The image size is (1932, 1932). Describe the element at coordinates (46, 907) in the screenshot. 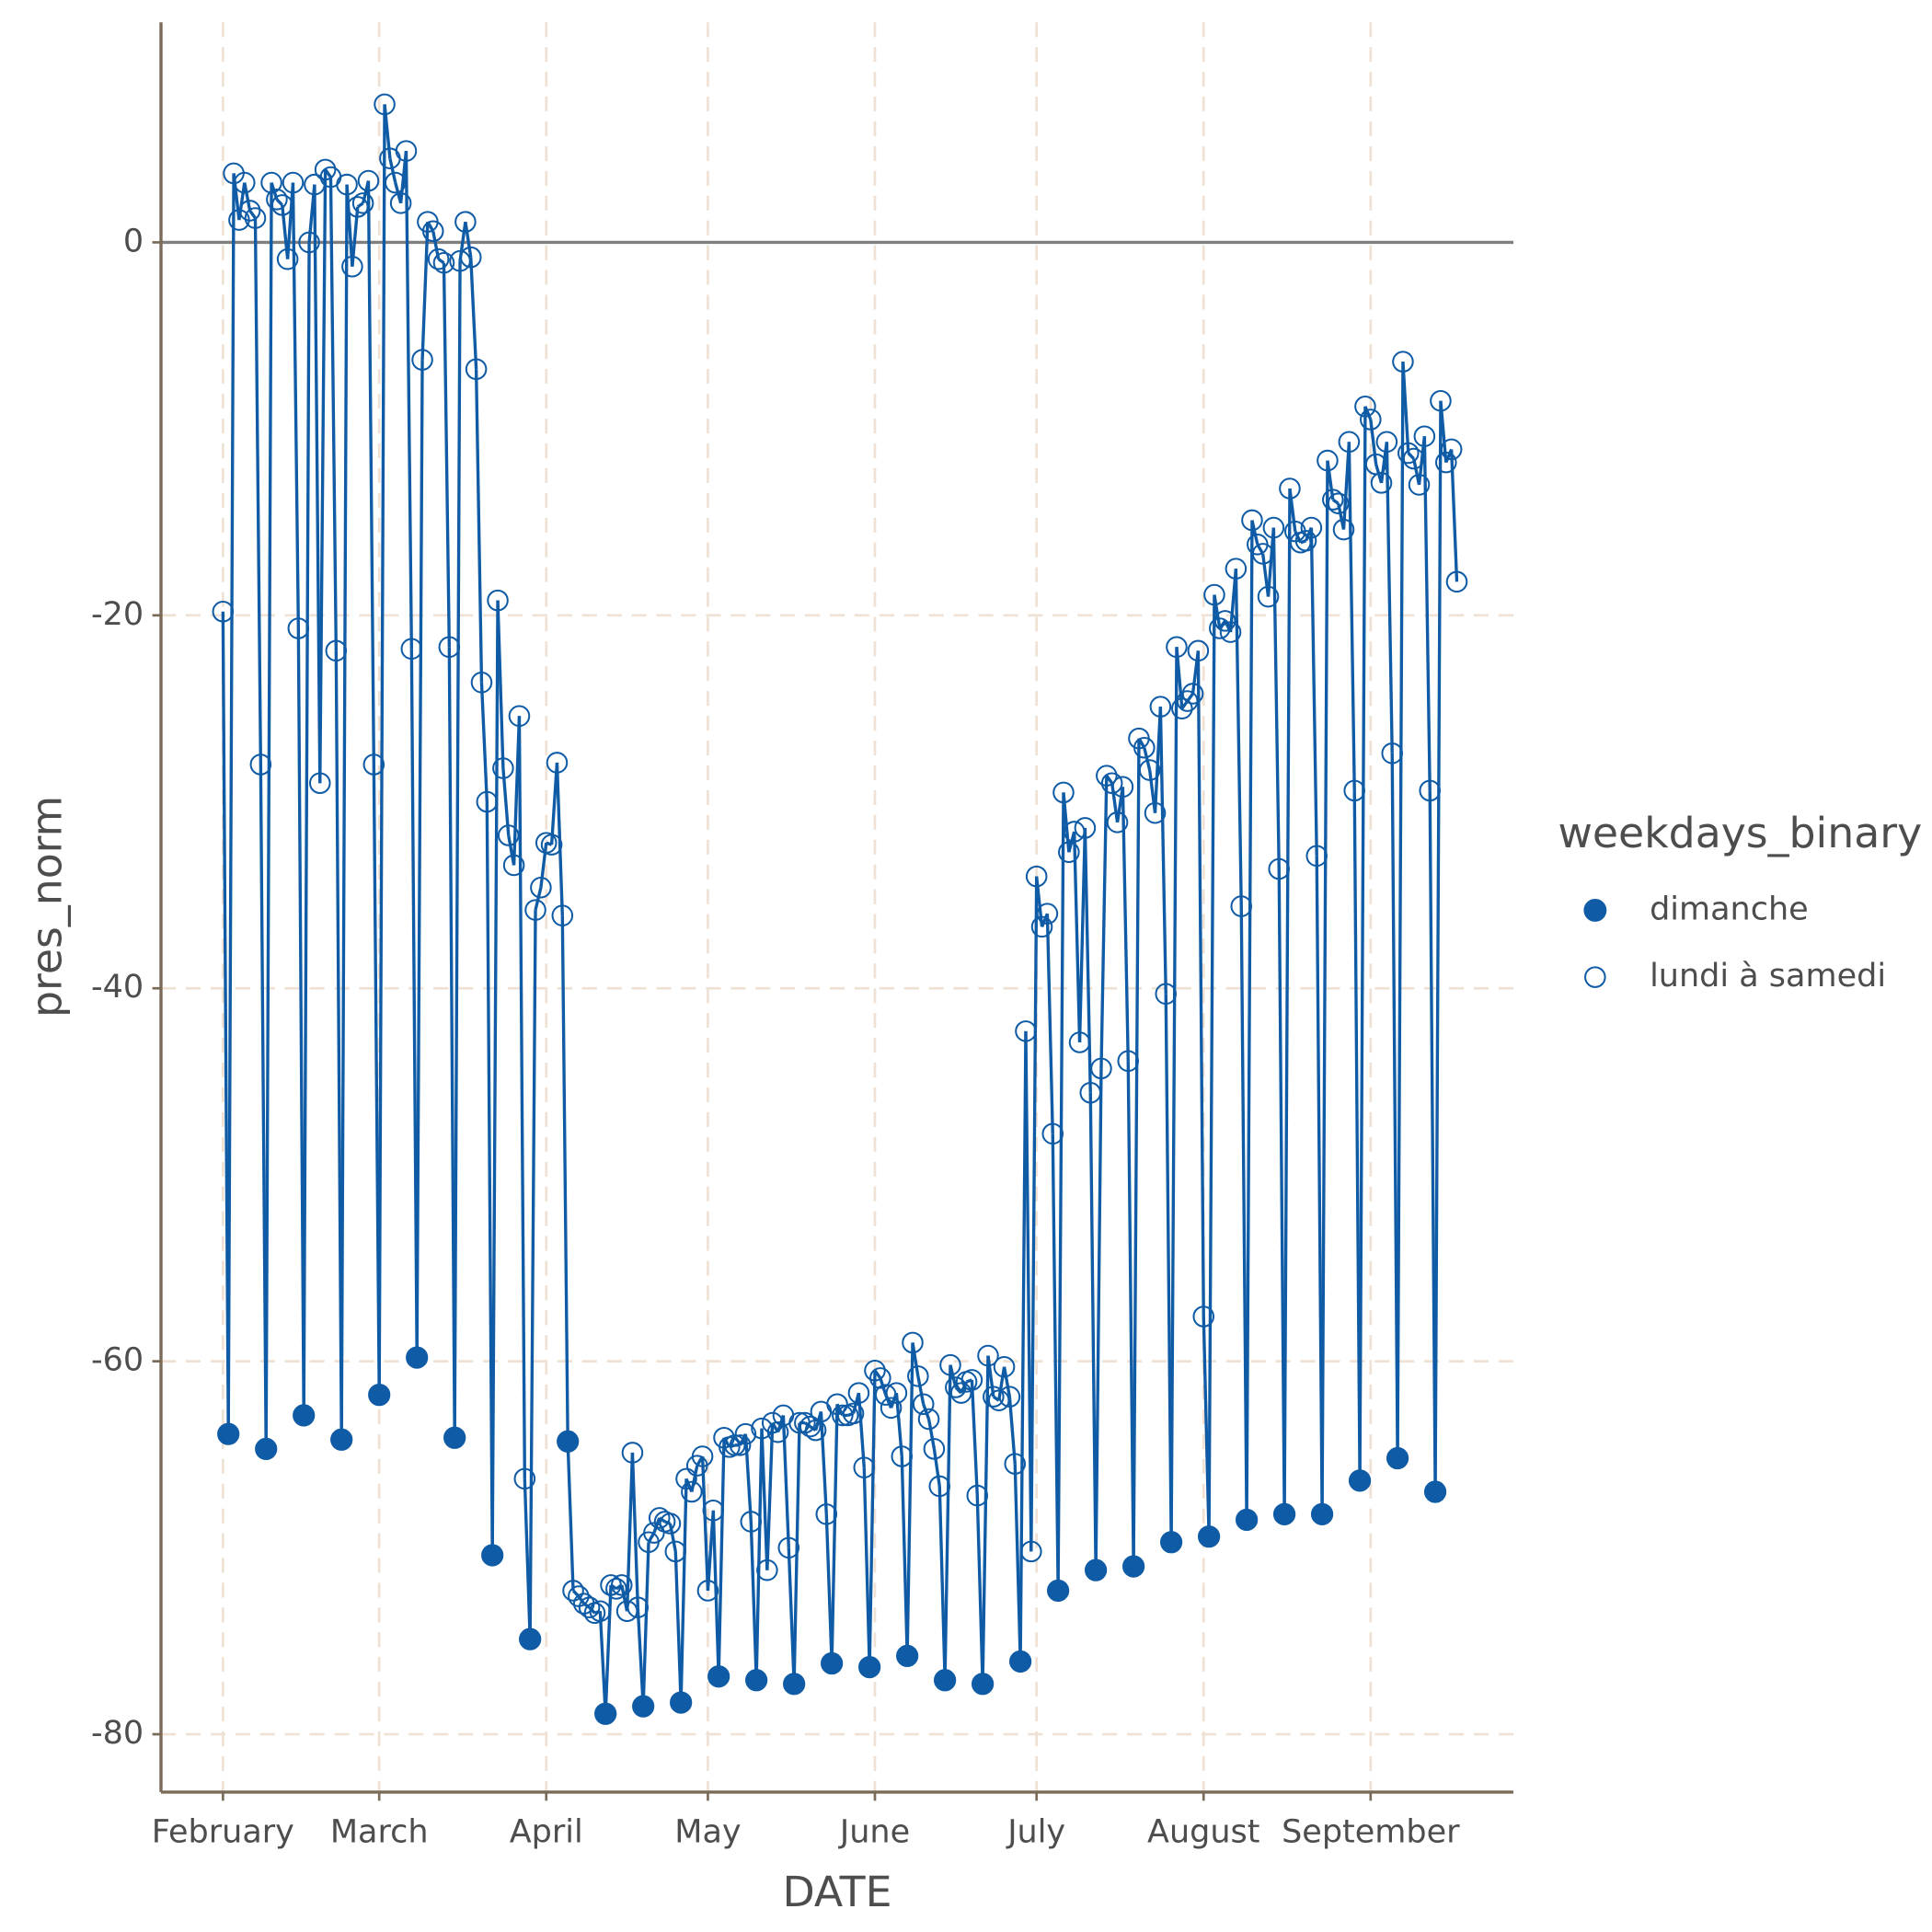

I see `y-axis-title: pres_norm` at that location.